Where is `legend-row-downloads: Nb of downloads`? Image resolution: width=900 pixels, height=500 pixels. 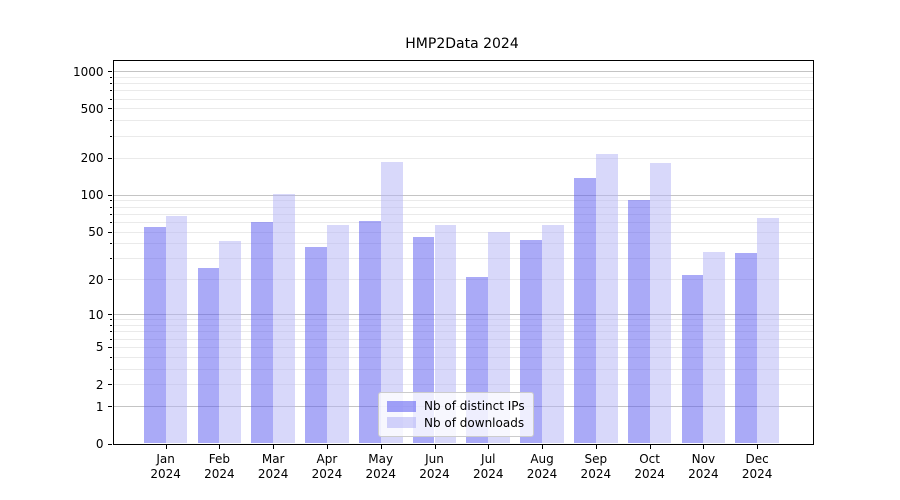 legend-row-downloads: Nb of downloads is located at coordinates (456, 423).